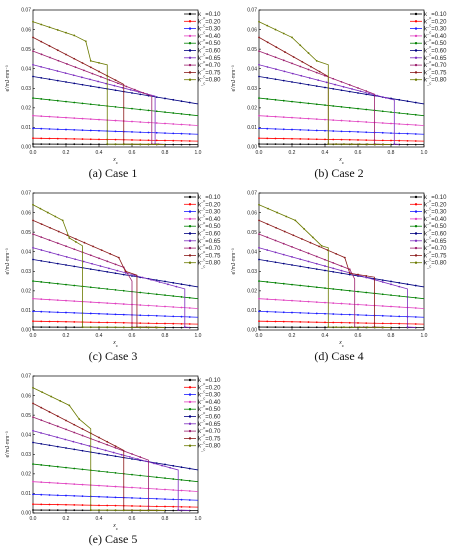  What do you see at coordinates (435, 74) in the screenshot?
I see `legend-label: k_c=0.75` at bounding box center [435, 74].